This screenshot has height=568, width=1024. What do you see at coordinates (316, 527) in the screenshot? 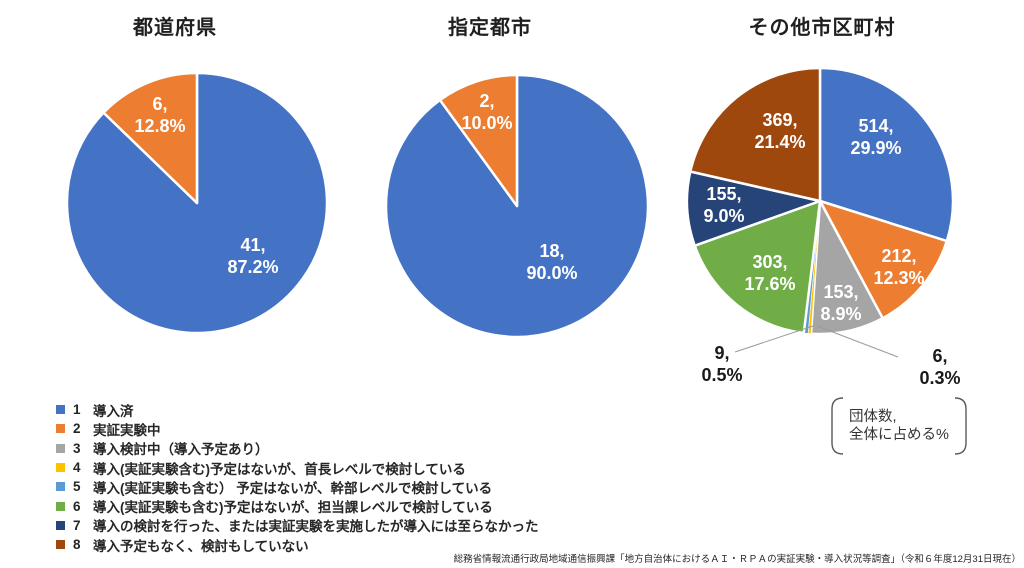
I see `legend-label: 導入の検討を行った、または実証実験を実施したが導入には至らなかった` at bounding box center [316, 527].